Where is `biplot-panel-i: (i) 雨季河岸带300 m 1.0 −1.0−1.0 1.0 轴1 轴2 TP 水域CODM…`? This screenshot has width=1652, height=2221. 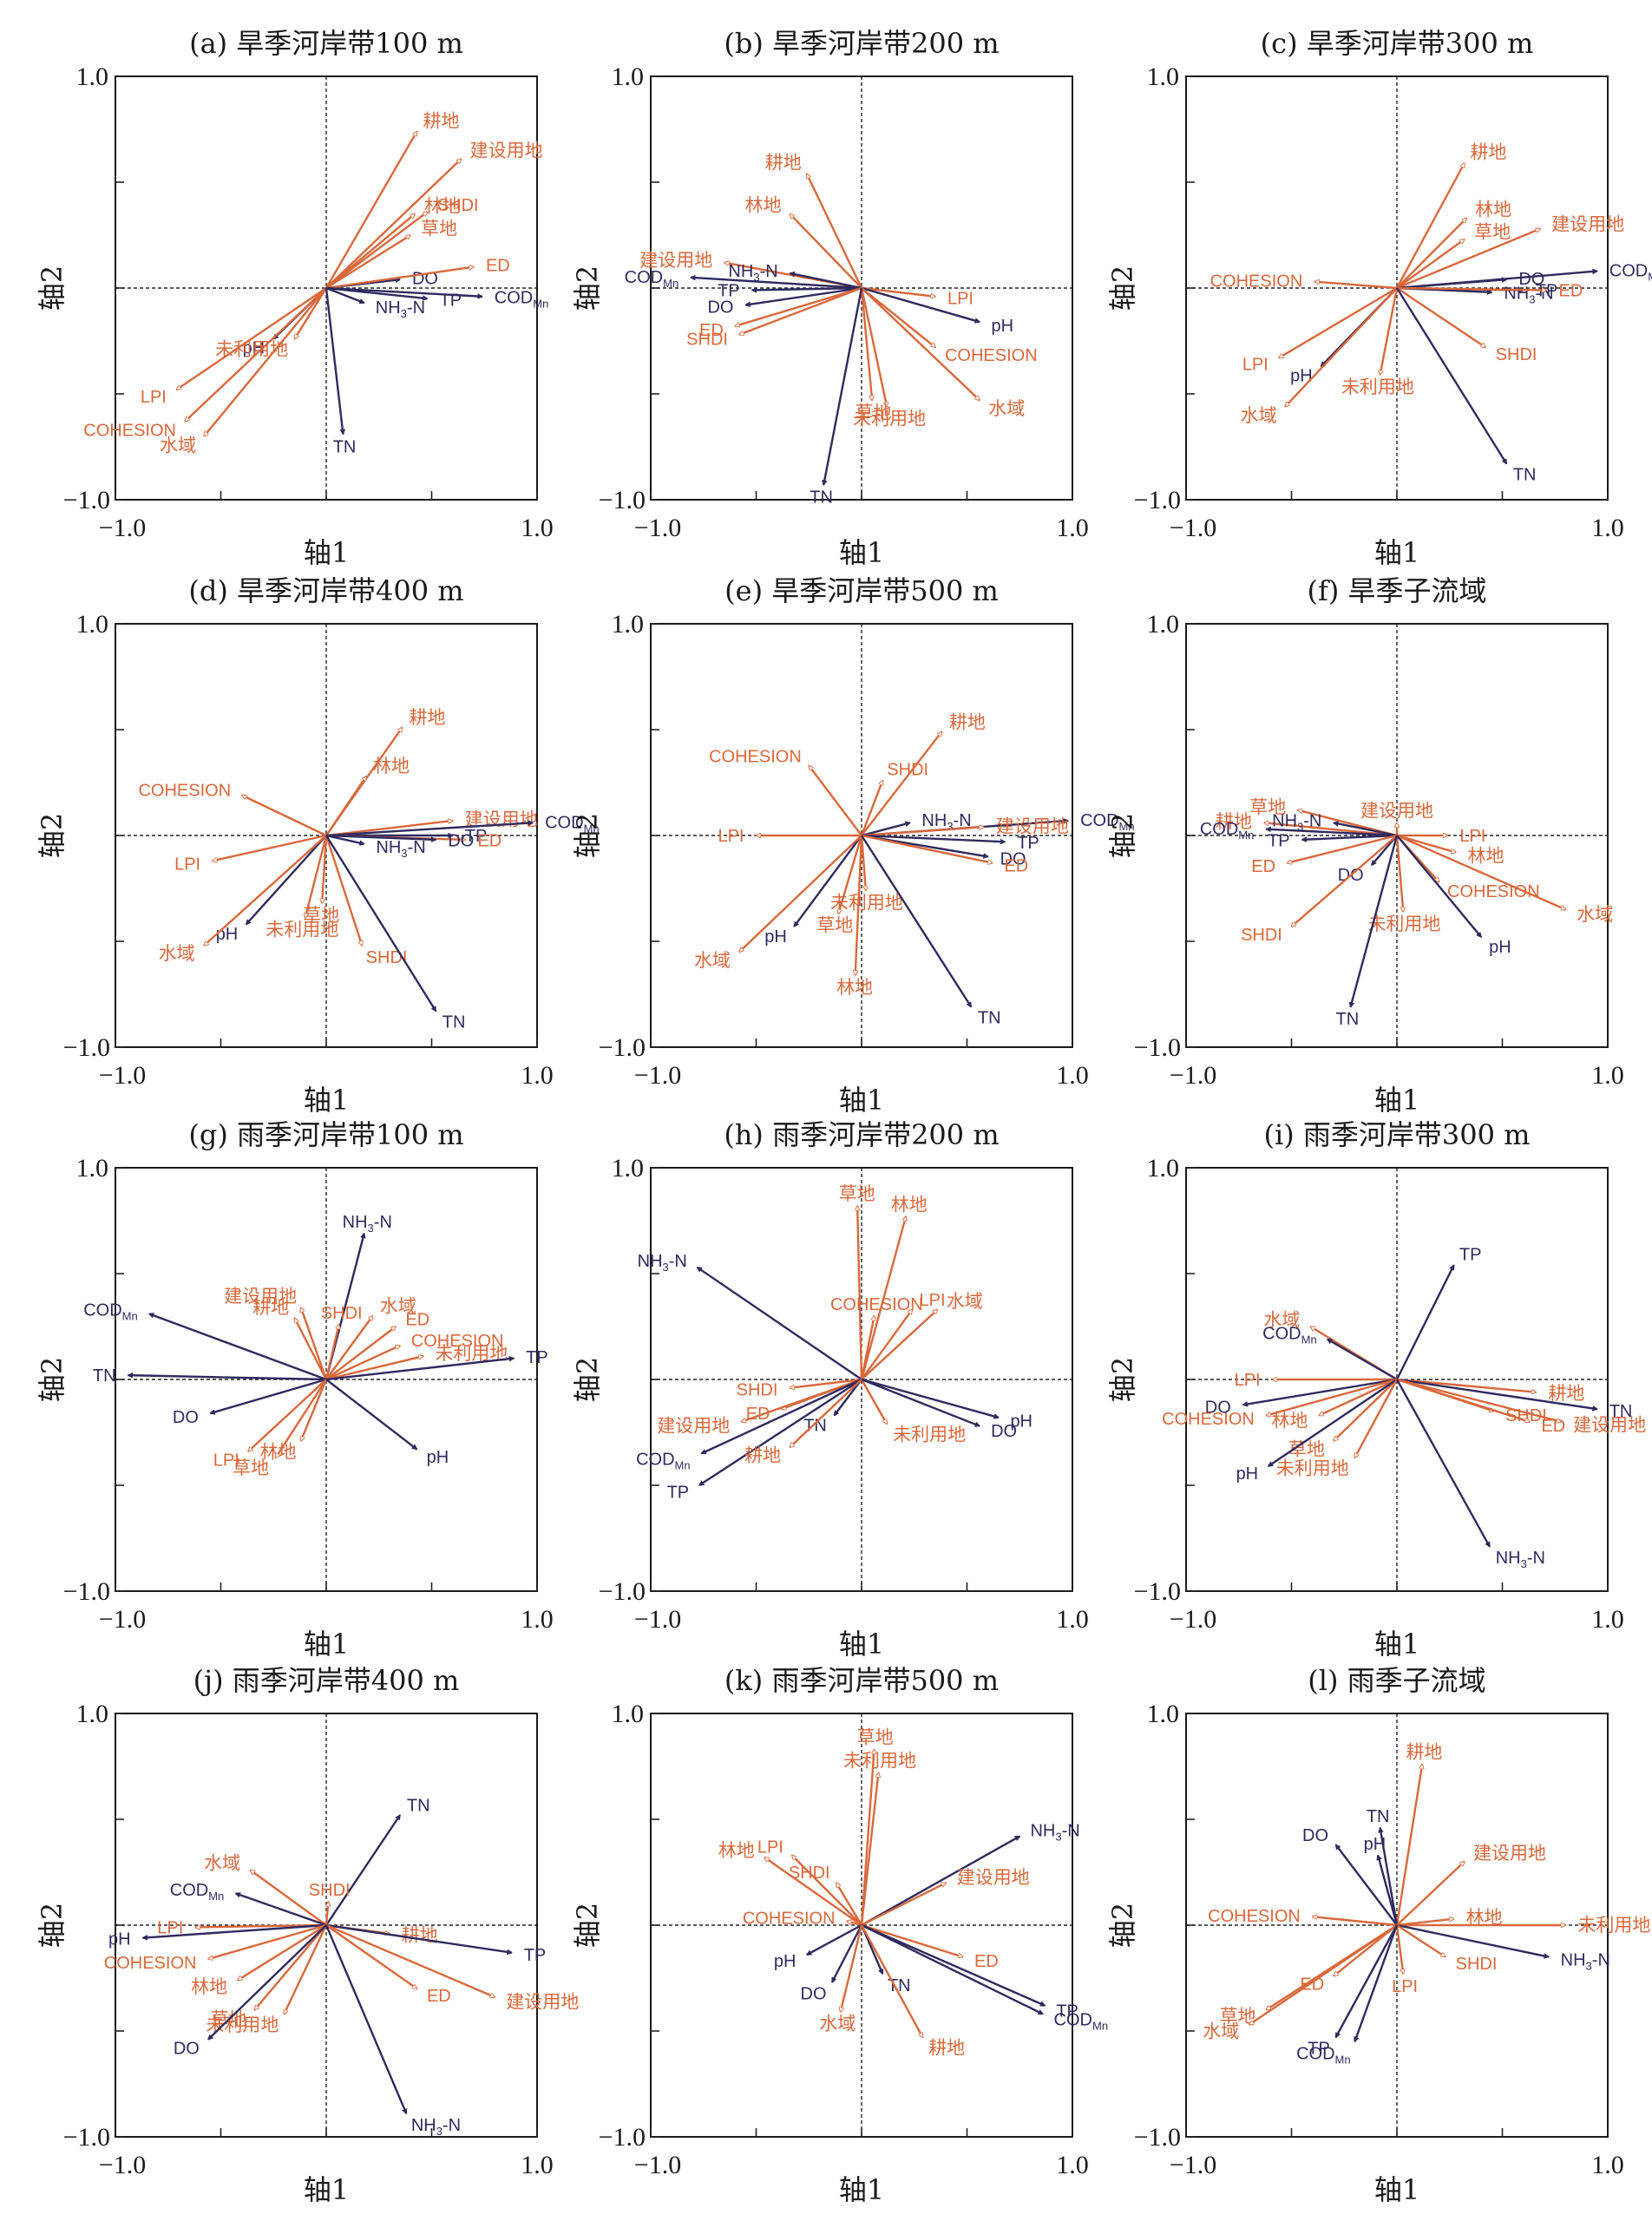 biplot-panel-i: (i) 雨季河岸带300 m 1.0 −1.0−1.0 1.0 轴1 轴2 TP 水域CODM… is located at coordinates (1376, 1389).